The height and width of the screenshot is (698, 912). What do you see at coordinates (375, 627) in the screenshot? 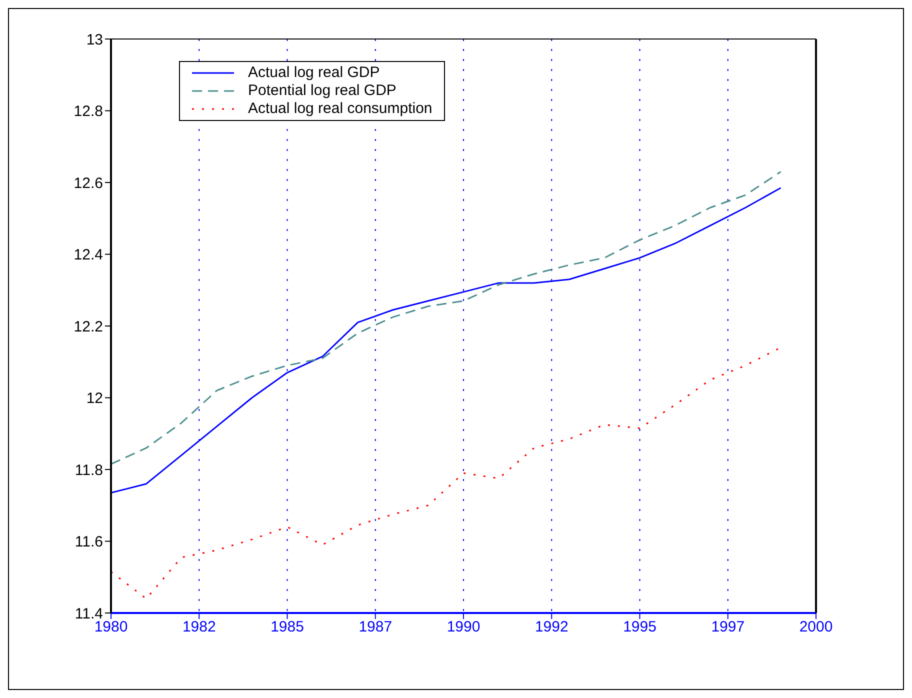
I see `x-tick-label: 1987` at bounding box center [375, 627].